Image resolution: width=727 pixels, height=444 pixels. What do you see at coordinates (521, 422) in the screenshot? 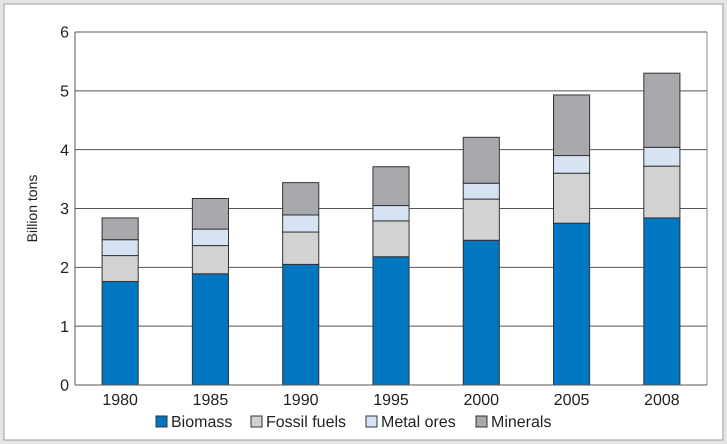
I see `legend-label: Minerals` at bounding box center [521, 422].